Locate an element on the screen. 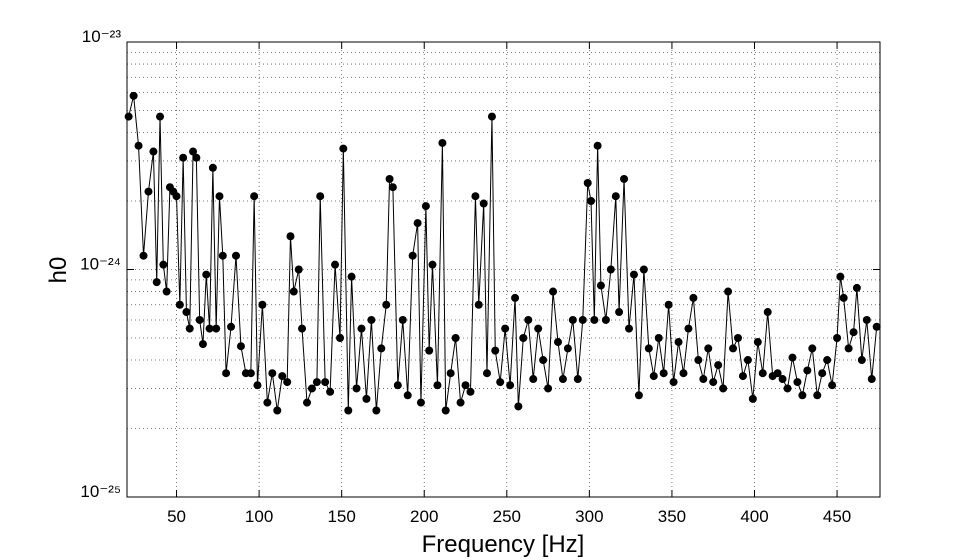 The width and height of the screenshot is (969, 560). x-tick-label: 400 is located at coordinates (754, 516).